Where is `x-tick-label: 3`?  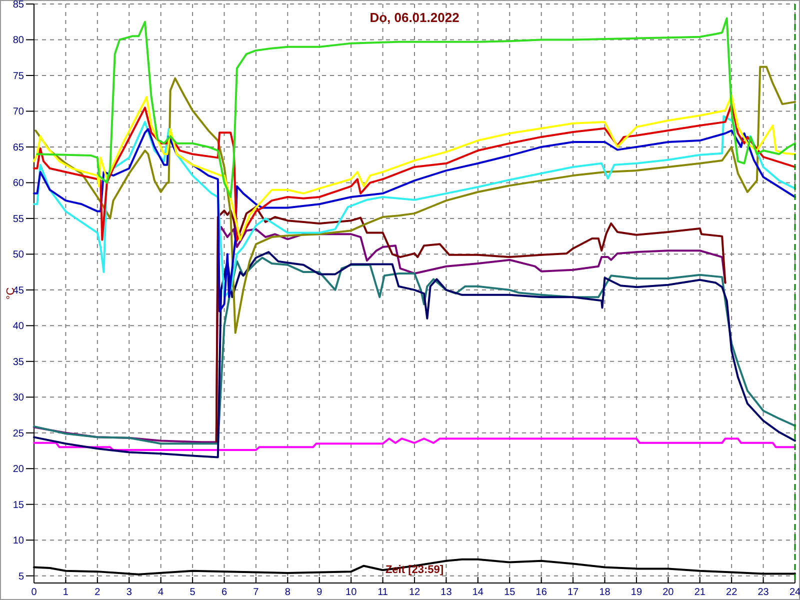
x-tick-label: 3 is located at coordinates (129, 592).